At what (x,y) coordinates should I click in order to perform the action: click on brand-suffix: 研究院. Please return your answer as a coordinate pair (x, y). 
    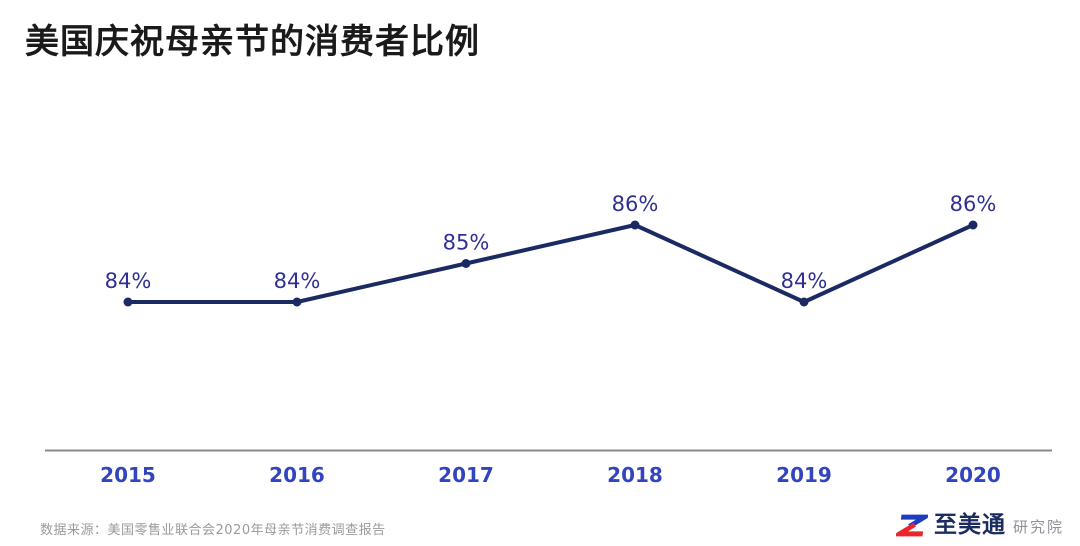
    Looking at the image, I should click on (1038, 526).